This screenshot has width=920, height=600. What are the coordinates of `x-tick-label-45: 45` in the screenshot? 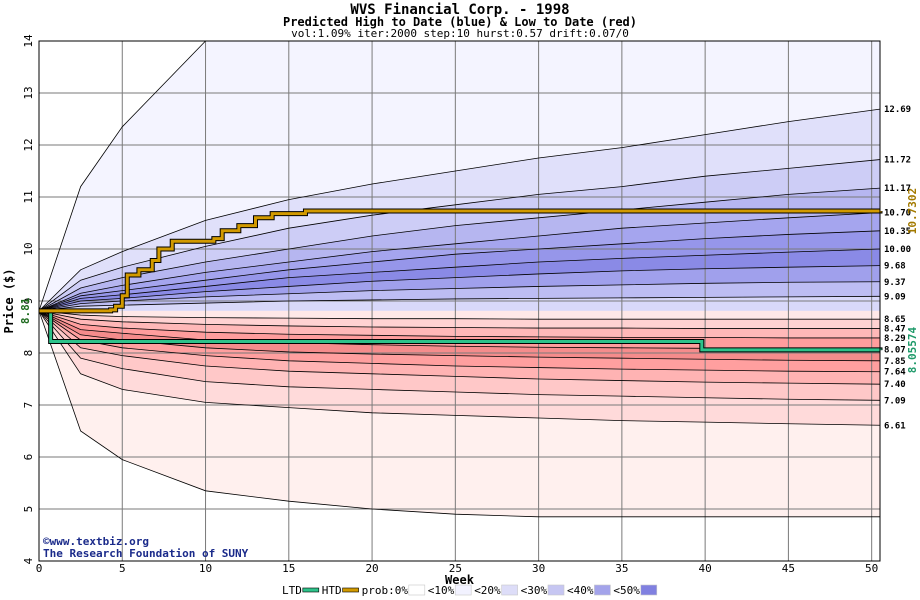 It's located at (788, 568).